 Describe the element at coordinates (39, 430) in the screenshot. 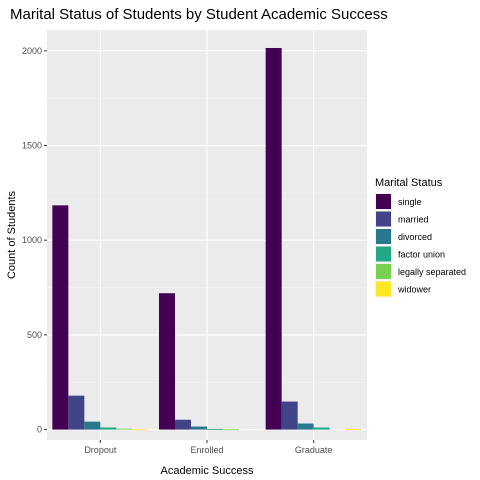

I see `y-tick-label: 0` at that location.